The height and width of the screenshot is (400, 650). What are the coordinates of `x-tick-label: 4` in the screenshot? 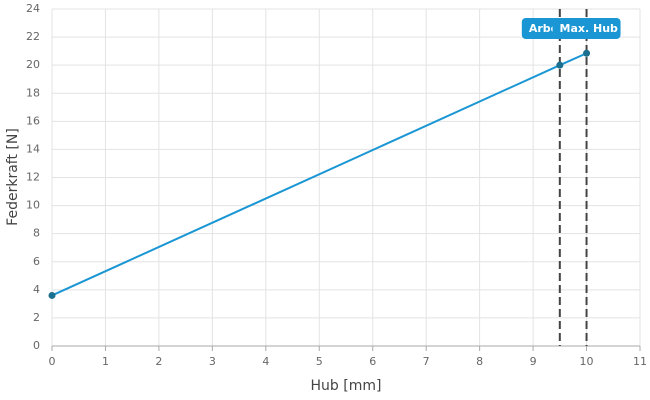 It's located at (265, 361).